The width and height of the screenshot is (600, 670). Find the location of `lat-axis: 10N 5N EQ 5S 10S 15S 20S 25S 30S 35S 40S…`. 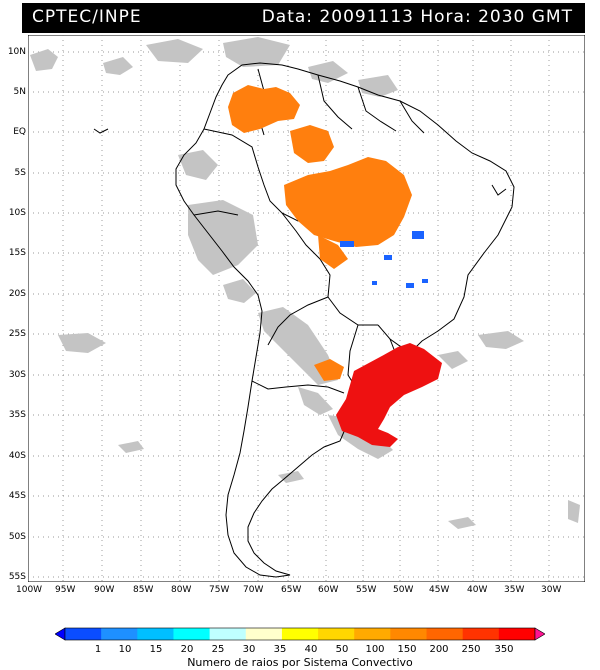

lat-axis: 10N 5N EQ 5S 10S 15S 20S 25S 30S 35S 40S… is located at coordinates (13, 308).